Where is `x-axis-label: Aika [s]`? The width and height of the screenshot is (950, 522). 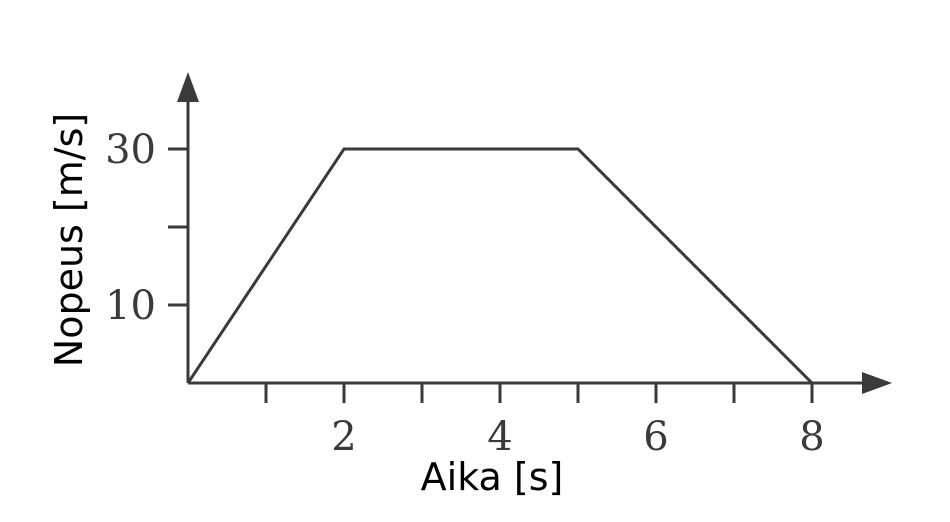
x-axis-label: Aika [s] is located at coordinates (492, 477).